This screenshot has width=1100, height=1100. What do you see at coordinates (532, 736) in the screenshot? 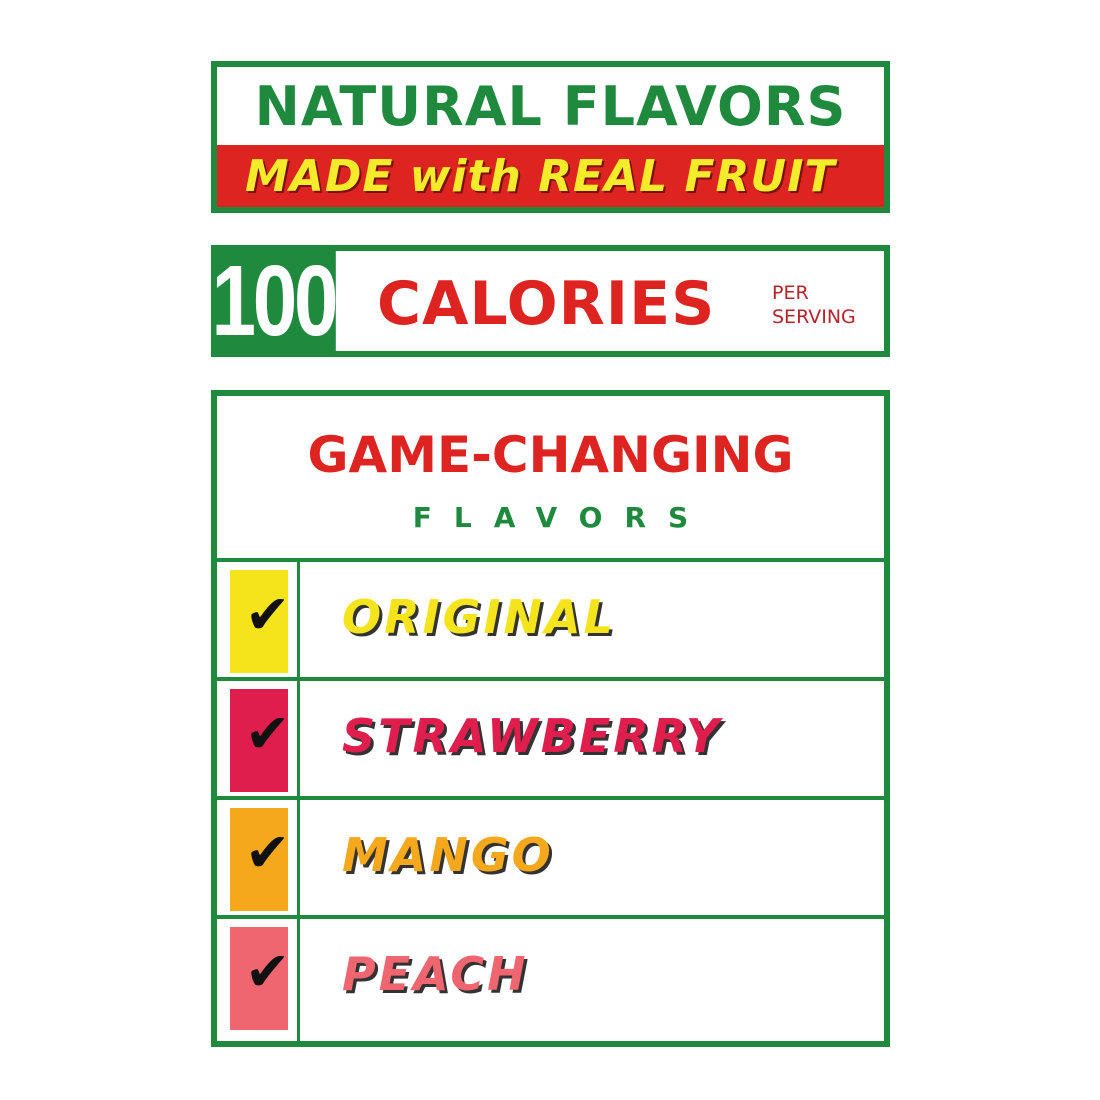
I see `flavor-name: STRAWBERRY` at bounding box center [532, 736].